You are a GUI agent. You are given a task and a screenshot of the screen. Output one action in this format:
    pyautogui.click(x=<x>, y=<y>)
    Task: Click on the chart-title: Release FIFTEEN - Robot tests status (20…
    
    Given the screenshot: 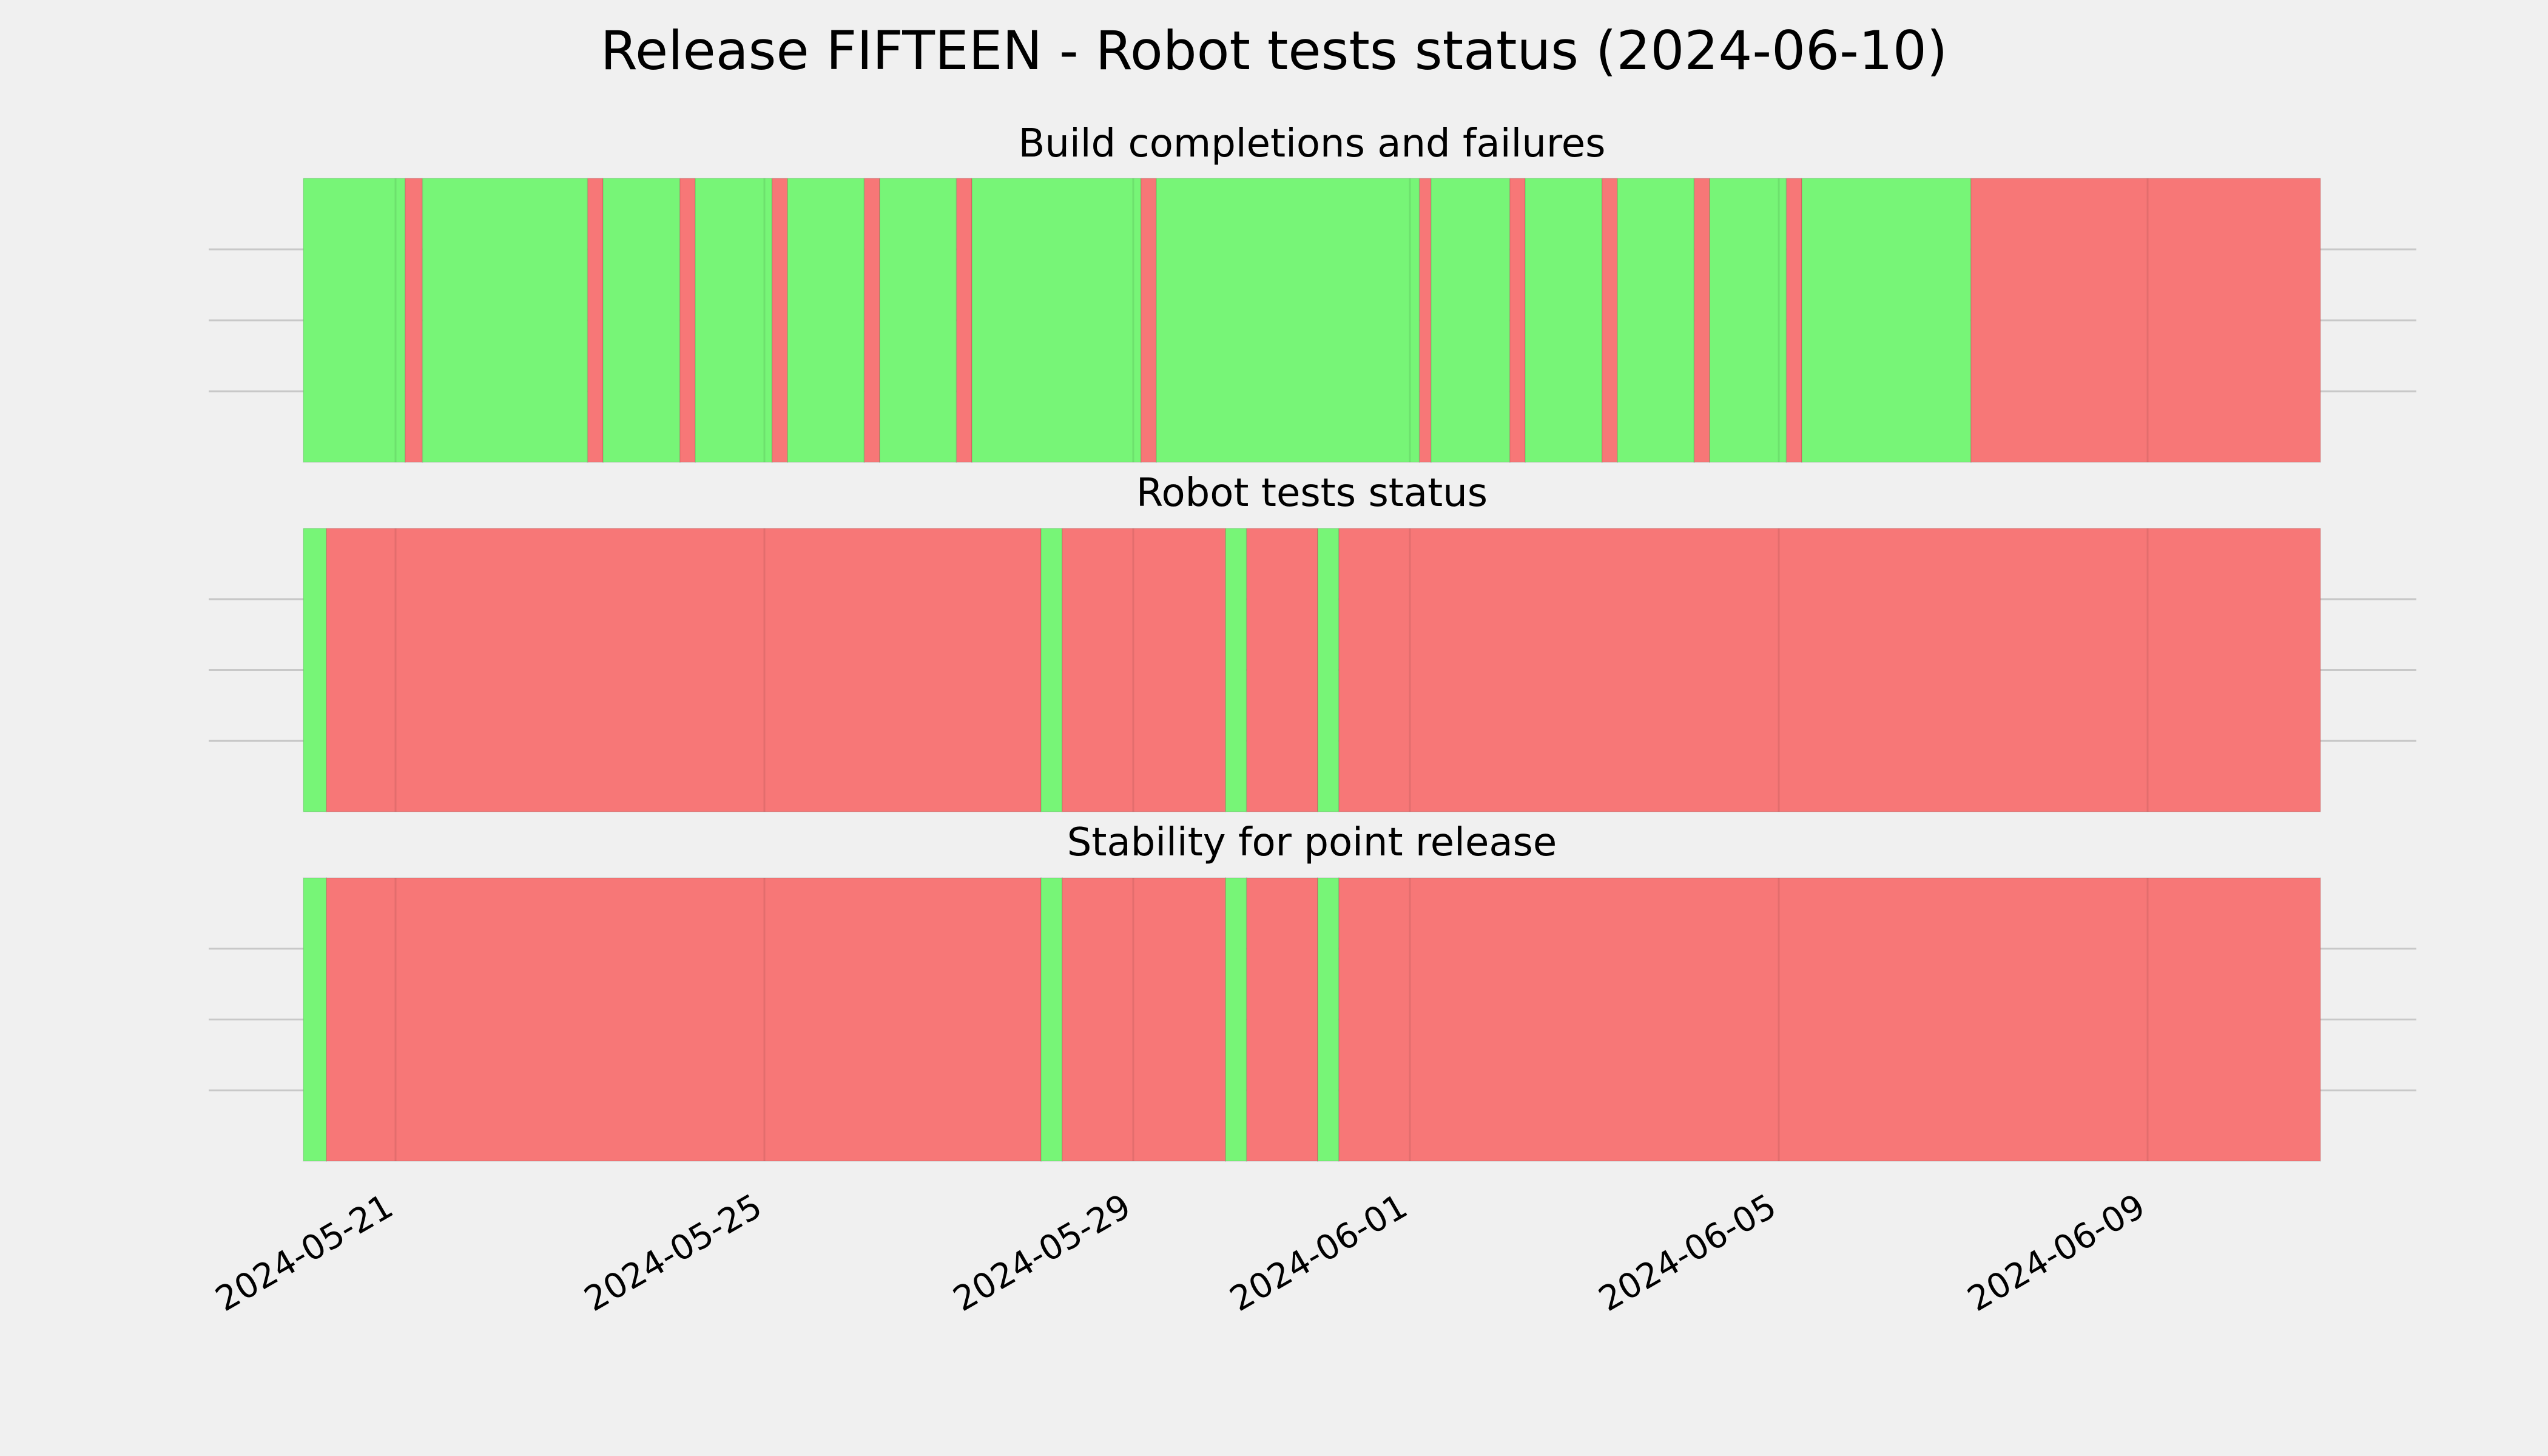 What is the action you would take?
    pyautogui.click(x=1274, y=50)
    